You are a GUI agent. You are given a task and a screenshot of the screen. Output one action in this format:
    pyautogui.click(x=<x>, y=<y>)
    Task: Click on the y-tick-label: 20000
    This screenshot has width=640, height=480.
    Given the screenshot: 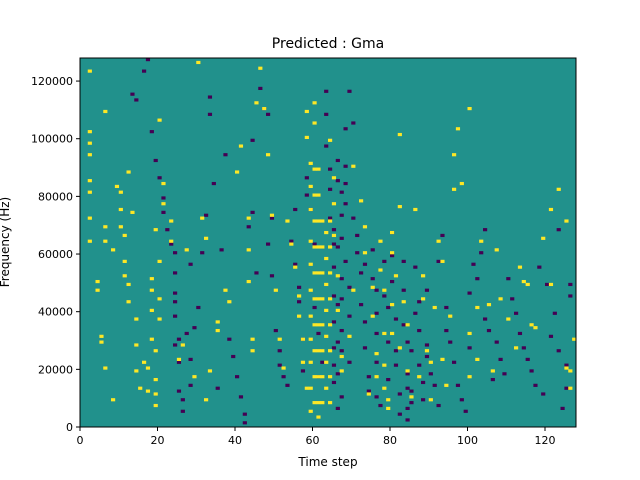 What is the action you would take?
    pyautogui.click(x=55, y=369)
    